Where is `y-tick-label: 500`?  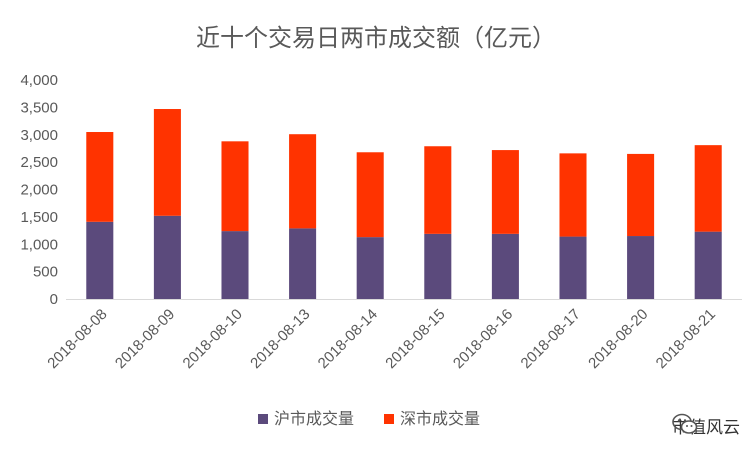
y-tick-label: 500 is located at coordinates (45, 272).